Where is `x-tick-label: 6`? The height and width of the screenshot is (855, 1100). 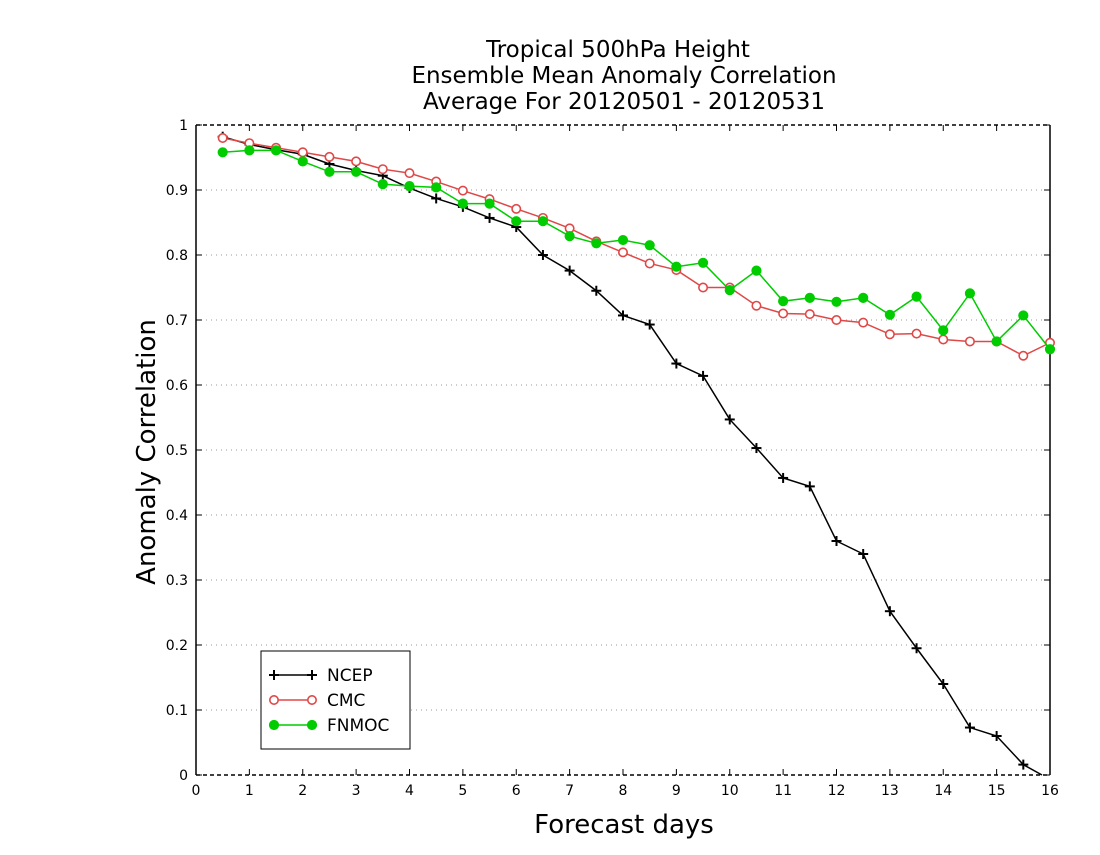
x-tick-label: 6 is located at coordinates (516, 791).